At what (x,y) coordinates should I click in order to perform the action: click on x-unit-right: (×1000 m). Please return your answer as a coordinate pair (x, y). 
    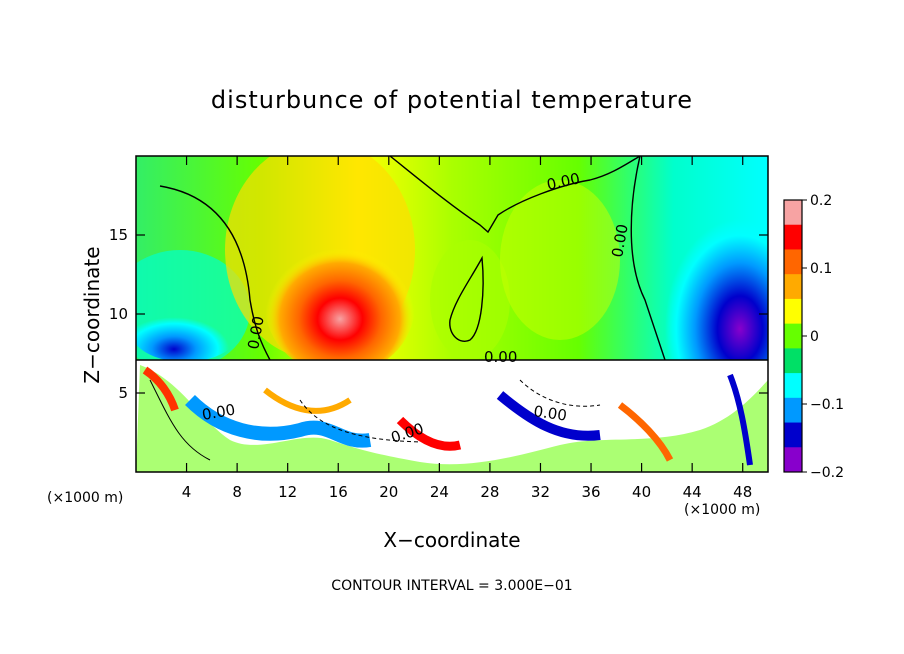
    Looking at the image, I should click on (722, 510).